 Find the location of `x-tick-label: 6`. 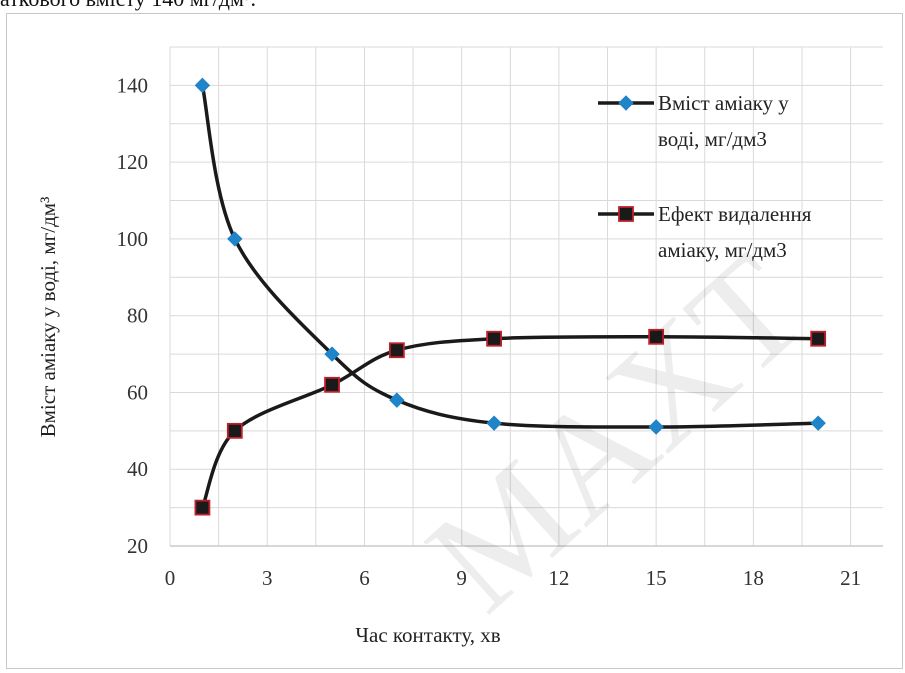

x-tick-label: 6 is located at coordinates (364, 578).